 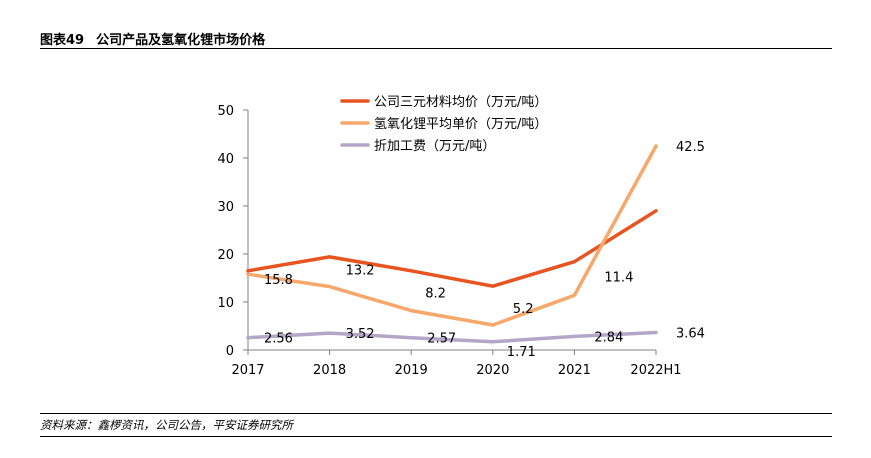 I want to click on y-tick-label: 40, so click(x=225, y=159).